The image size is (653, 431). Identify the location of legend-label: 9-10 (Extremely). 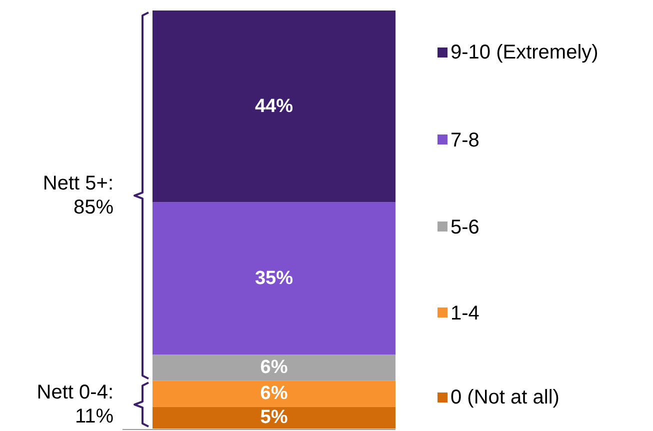
(524, 53).